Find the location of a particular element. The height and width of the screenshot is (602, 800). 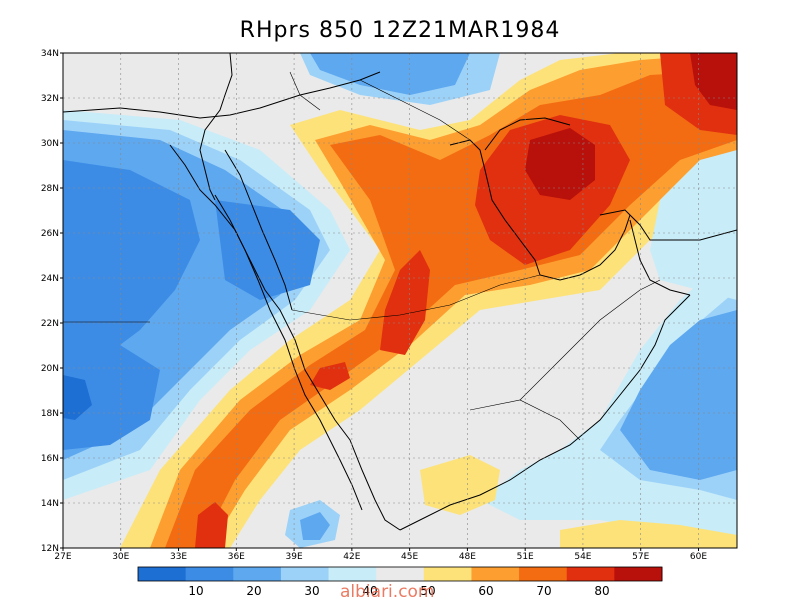

lon-tick-label: 60E is located at coordinates (698, 557).